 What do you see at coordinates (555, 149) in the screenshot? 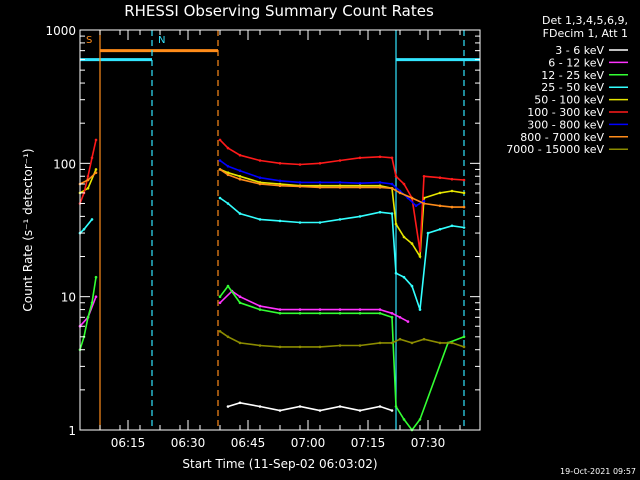
I see `legend-label-7000-15000-kev: 7000 - 15000 keV` at bounding box center [555, 149].